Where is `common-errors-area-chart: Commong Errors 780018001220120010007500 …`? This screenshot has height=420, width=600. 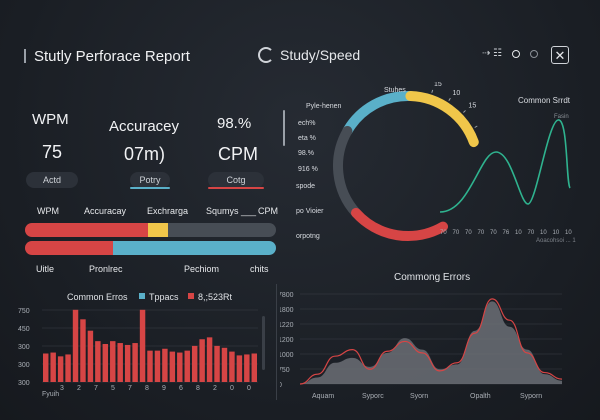 common-errors-area-chart: Commong Errors 780018001220120010007500 … is located at coordinates (421, 336).